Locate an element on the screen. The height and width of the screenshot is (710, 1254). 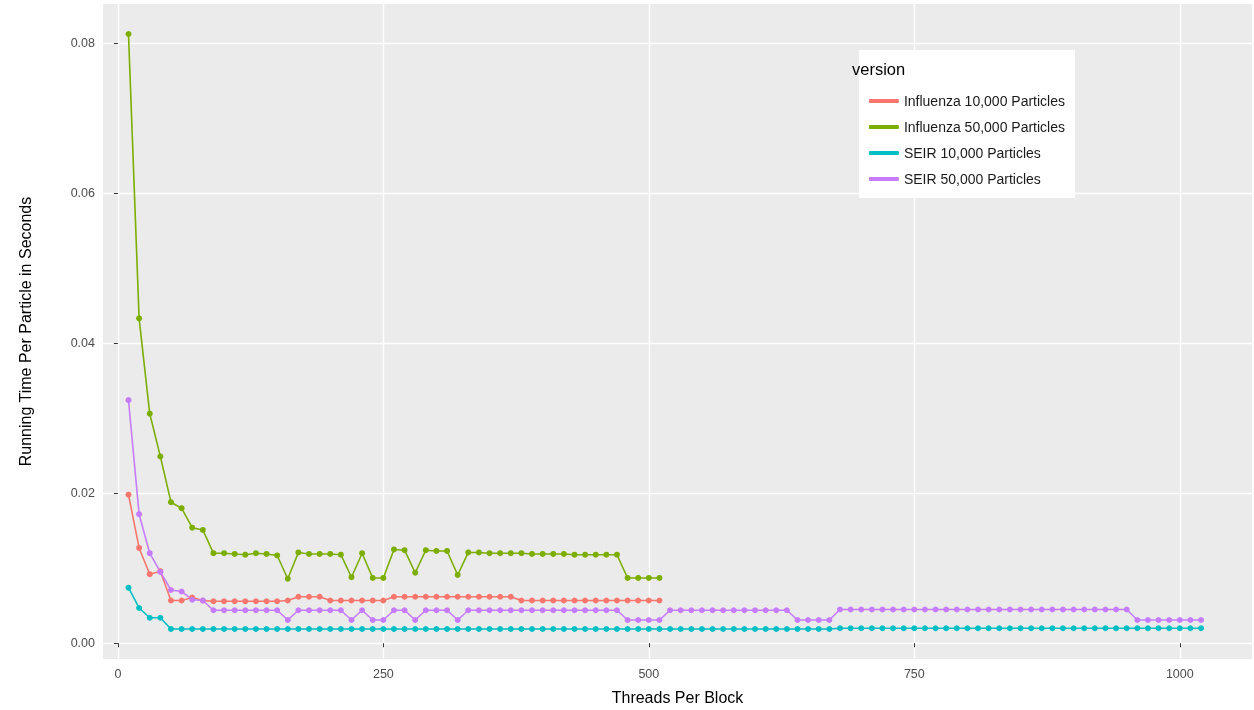
legend-label: Influenza 50,000 Particles is located at coordinates (984, 127).